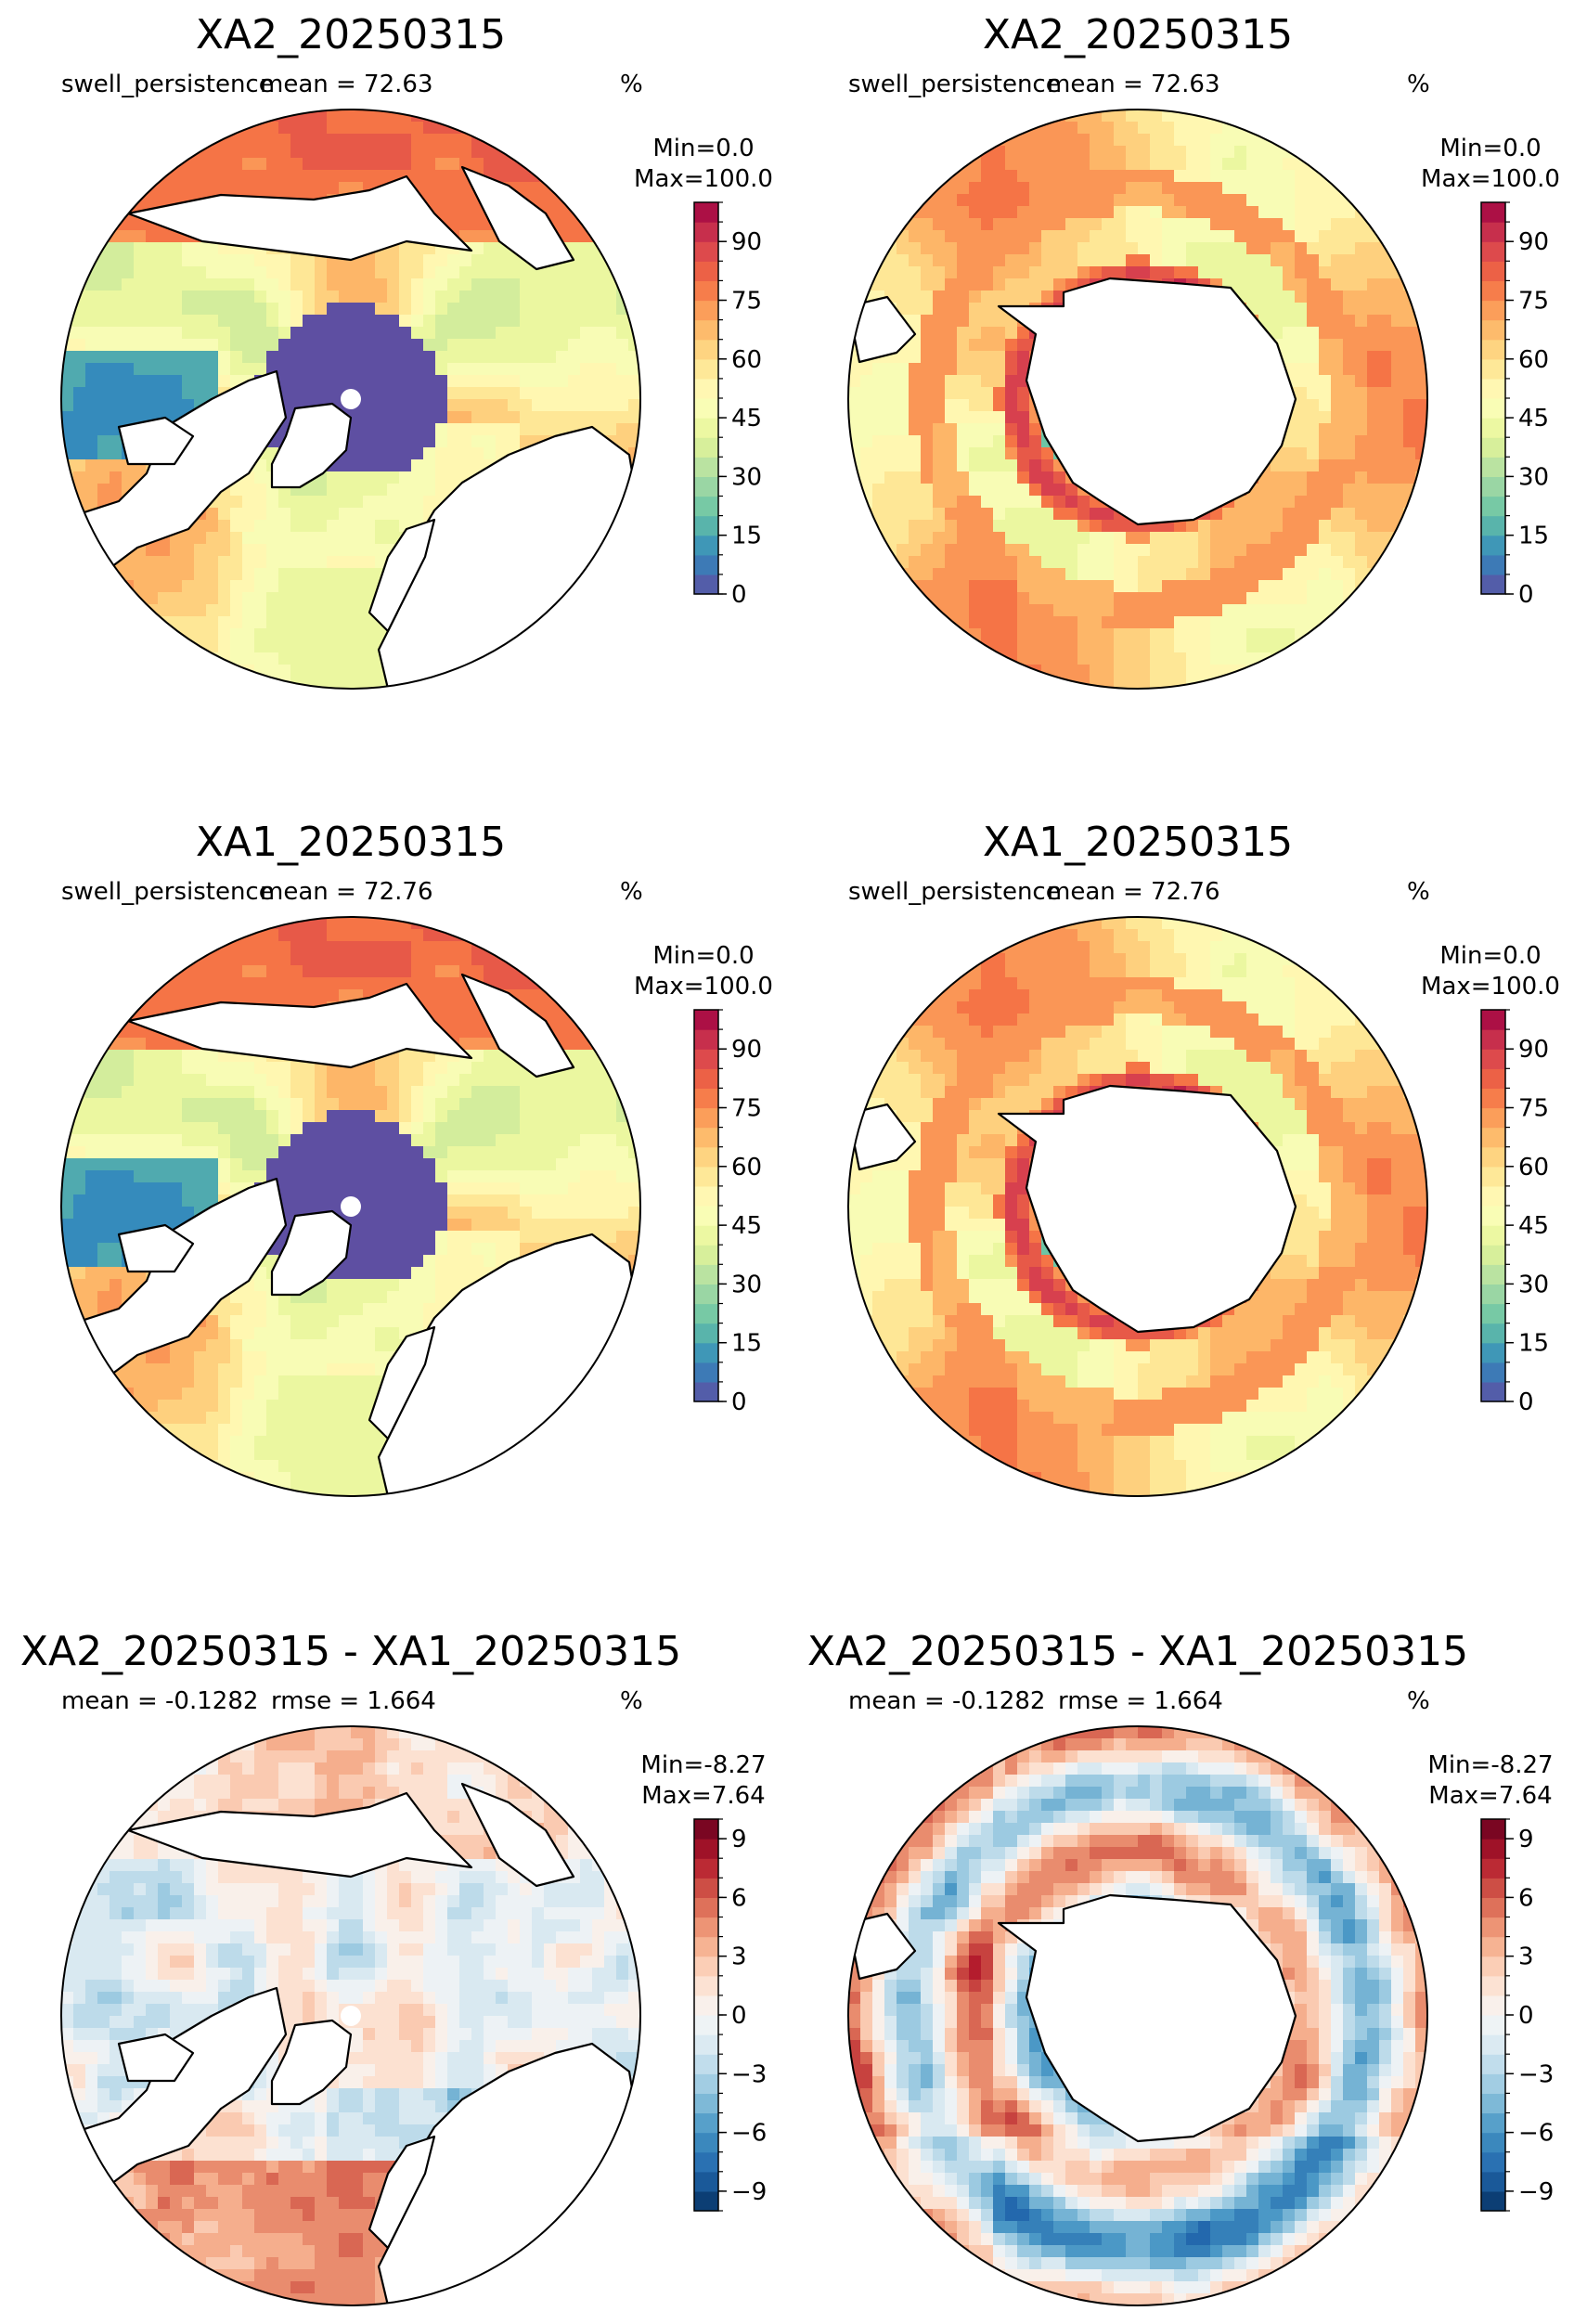  Describe the element at coordinates (1533, 536) in the screenshot. I see `colorbar-tick-label: 15` at that location.